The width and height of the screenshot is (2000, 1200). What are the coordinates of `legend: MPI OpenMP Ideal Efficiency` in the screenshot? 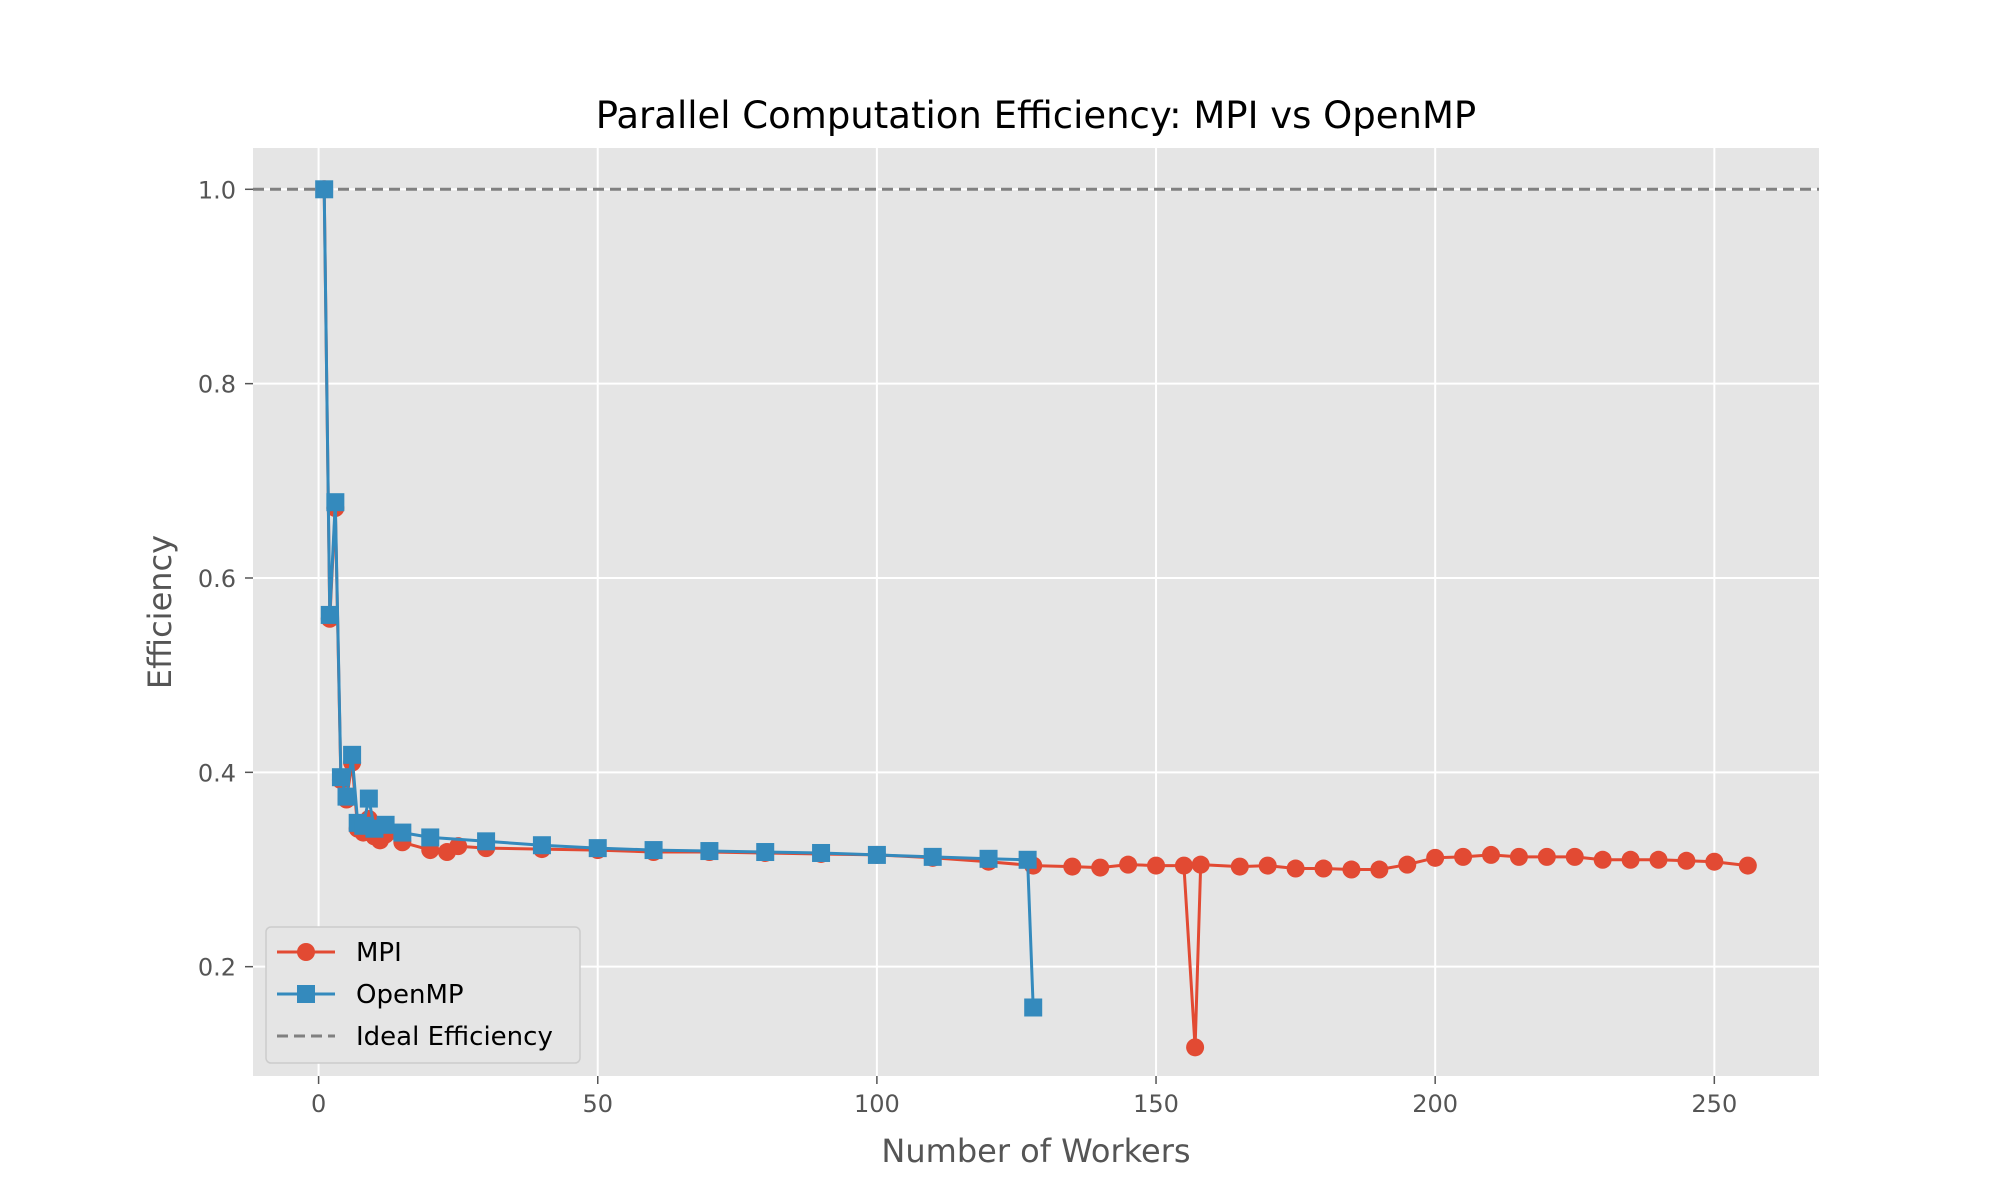 It's located at (423, 995).